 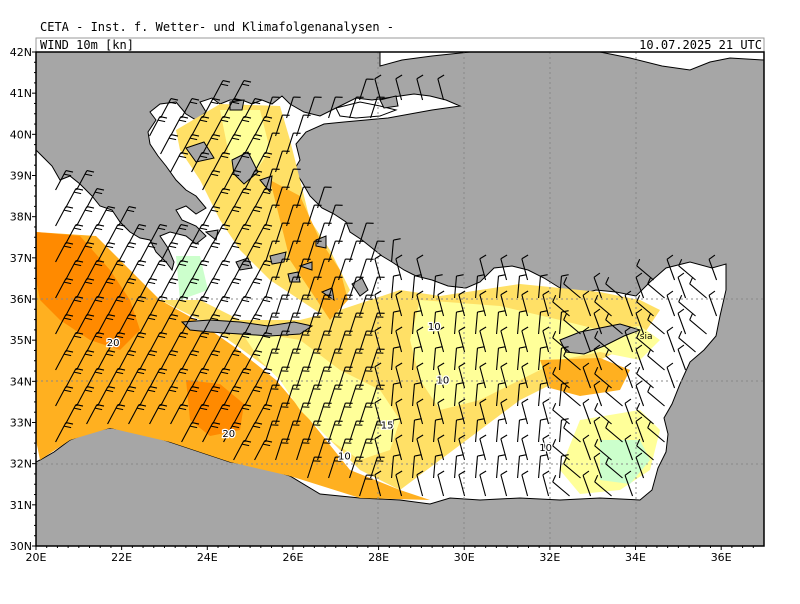 I want to click on lat-label: 41N, so click(x=21, y=93).